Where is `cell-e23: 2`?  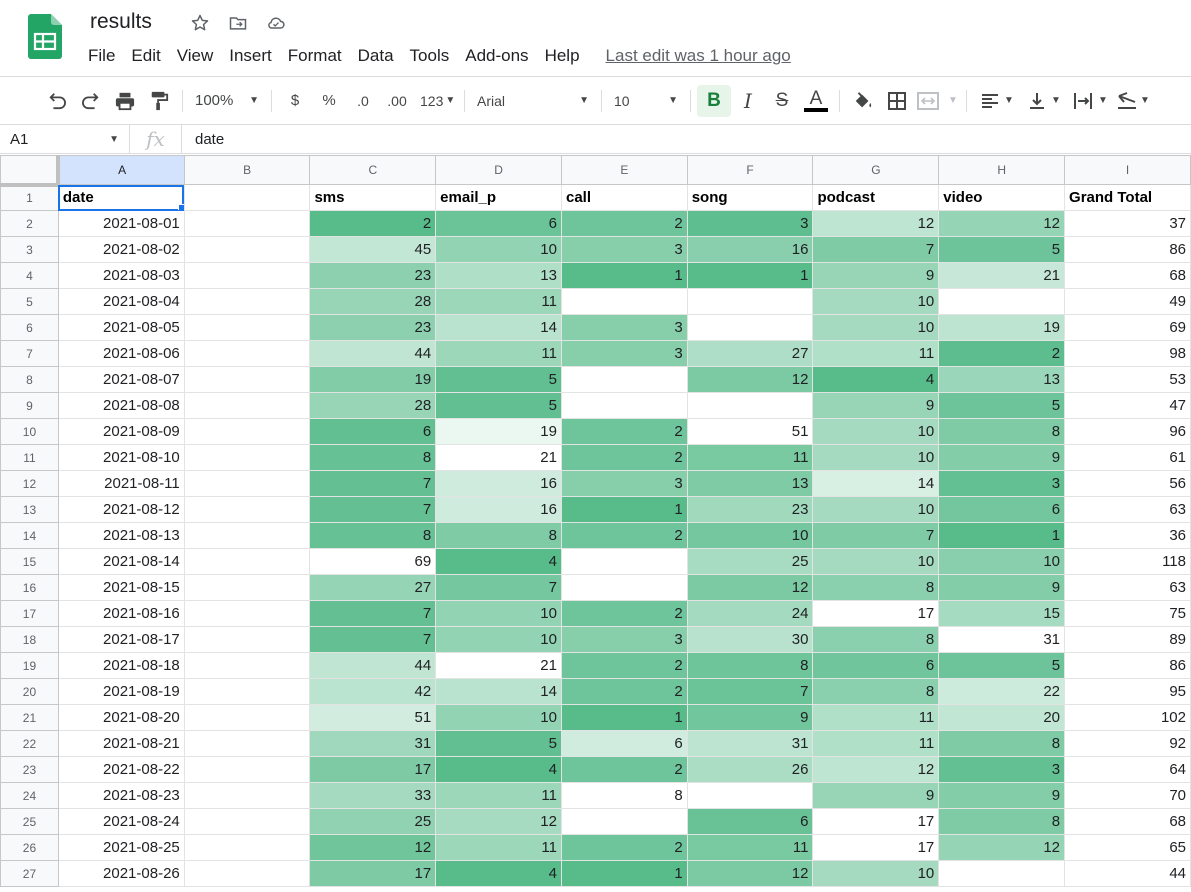
cell-e23: 2 is located at coordinates (624, 769).